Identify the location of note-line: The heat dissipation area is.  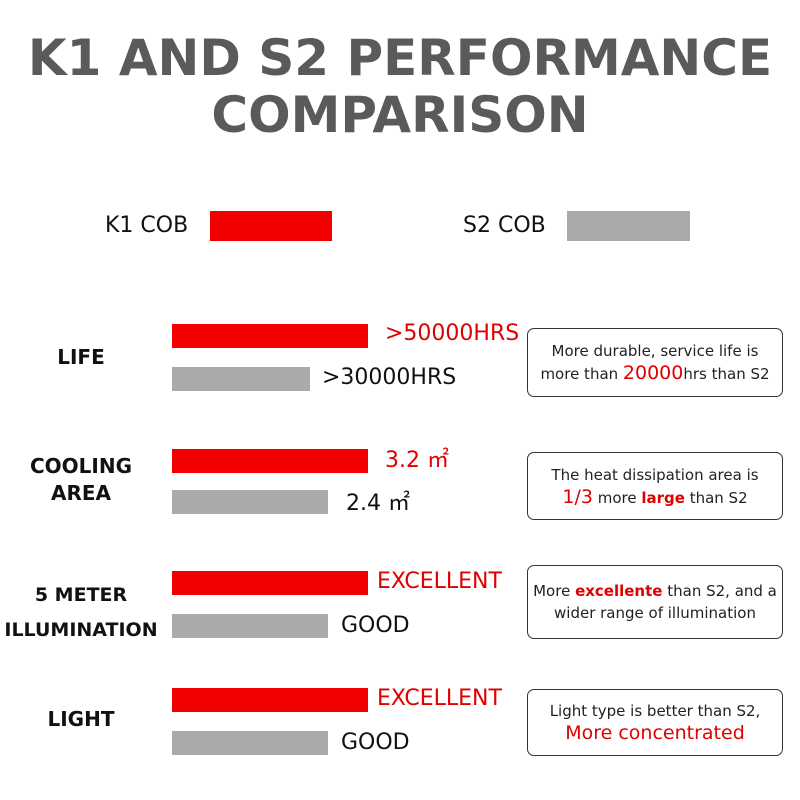
(654, 475).